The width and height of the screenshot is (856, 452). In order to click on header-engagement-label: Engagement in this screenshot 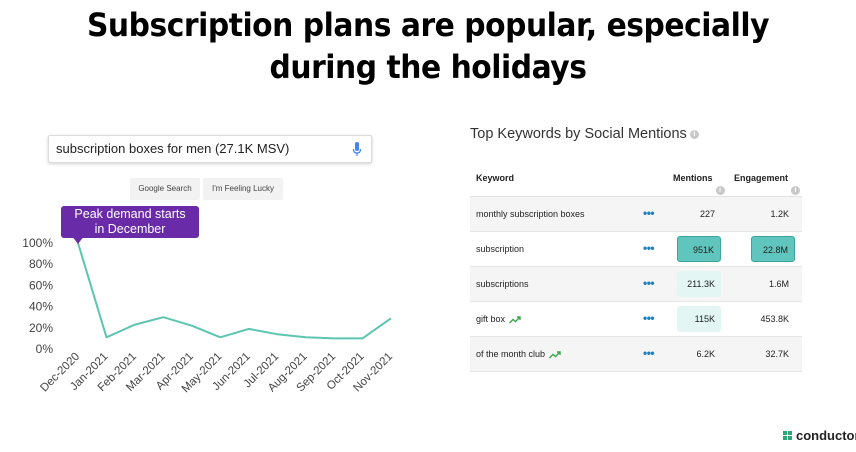, I will do `click(761, 178)`.